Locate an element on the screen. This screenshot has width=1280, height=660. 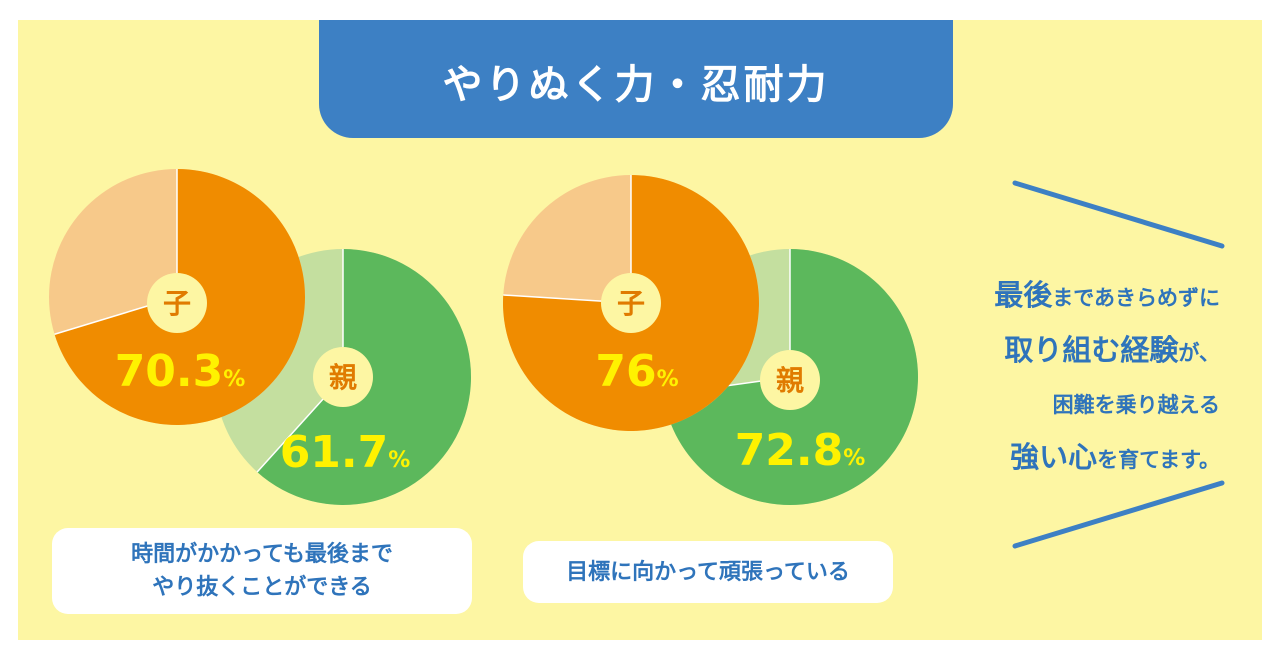
chart-2-child-label-badge is located at coordinates (631, 303).